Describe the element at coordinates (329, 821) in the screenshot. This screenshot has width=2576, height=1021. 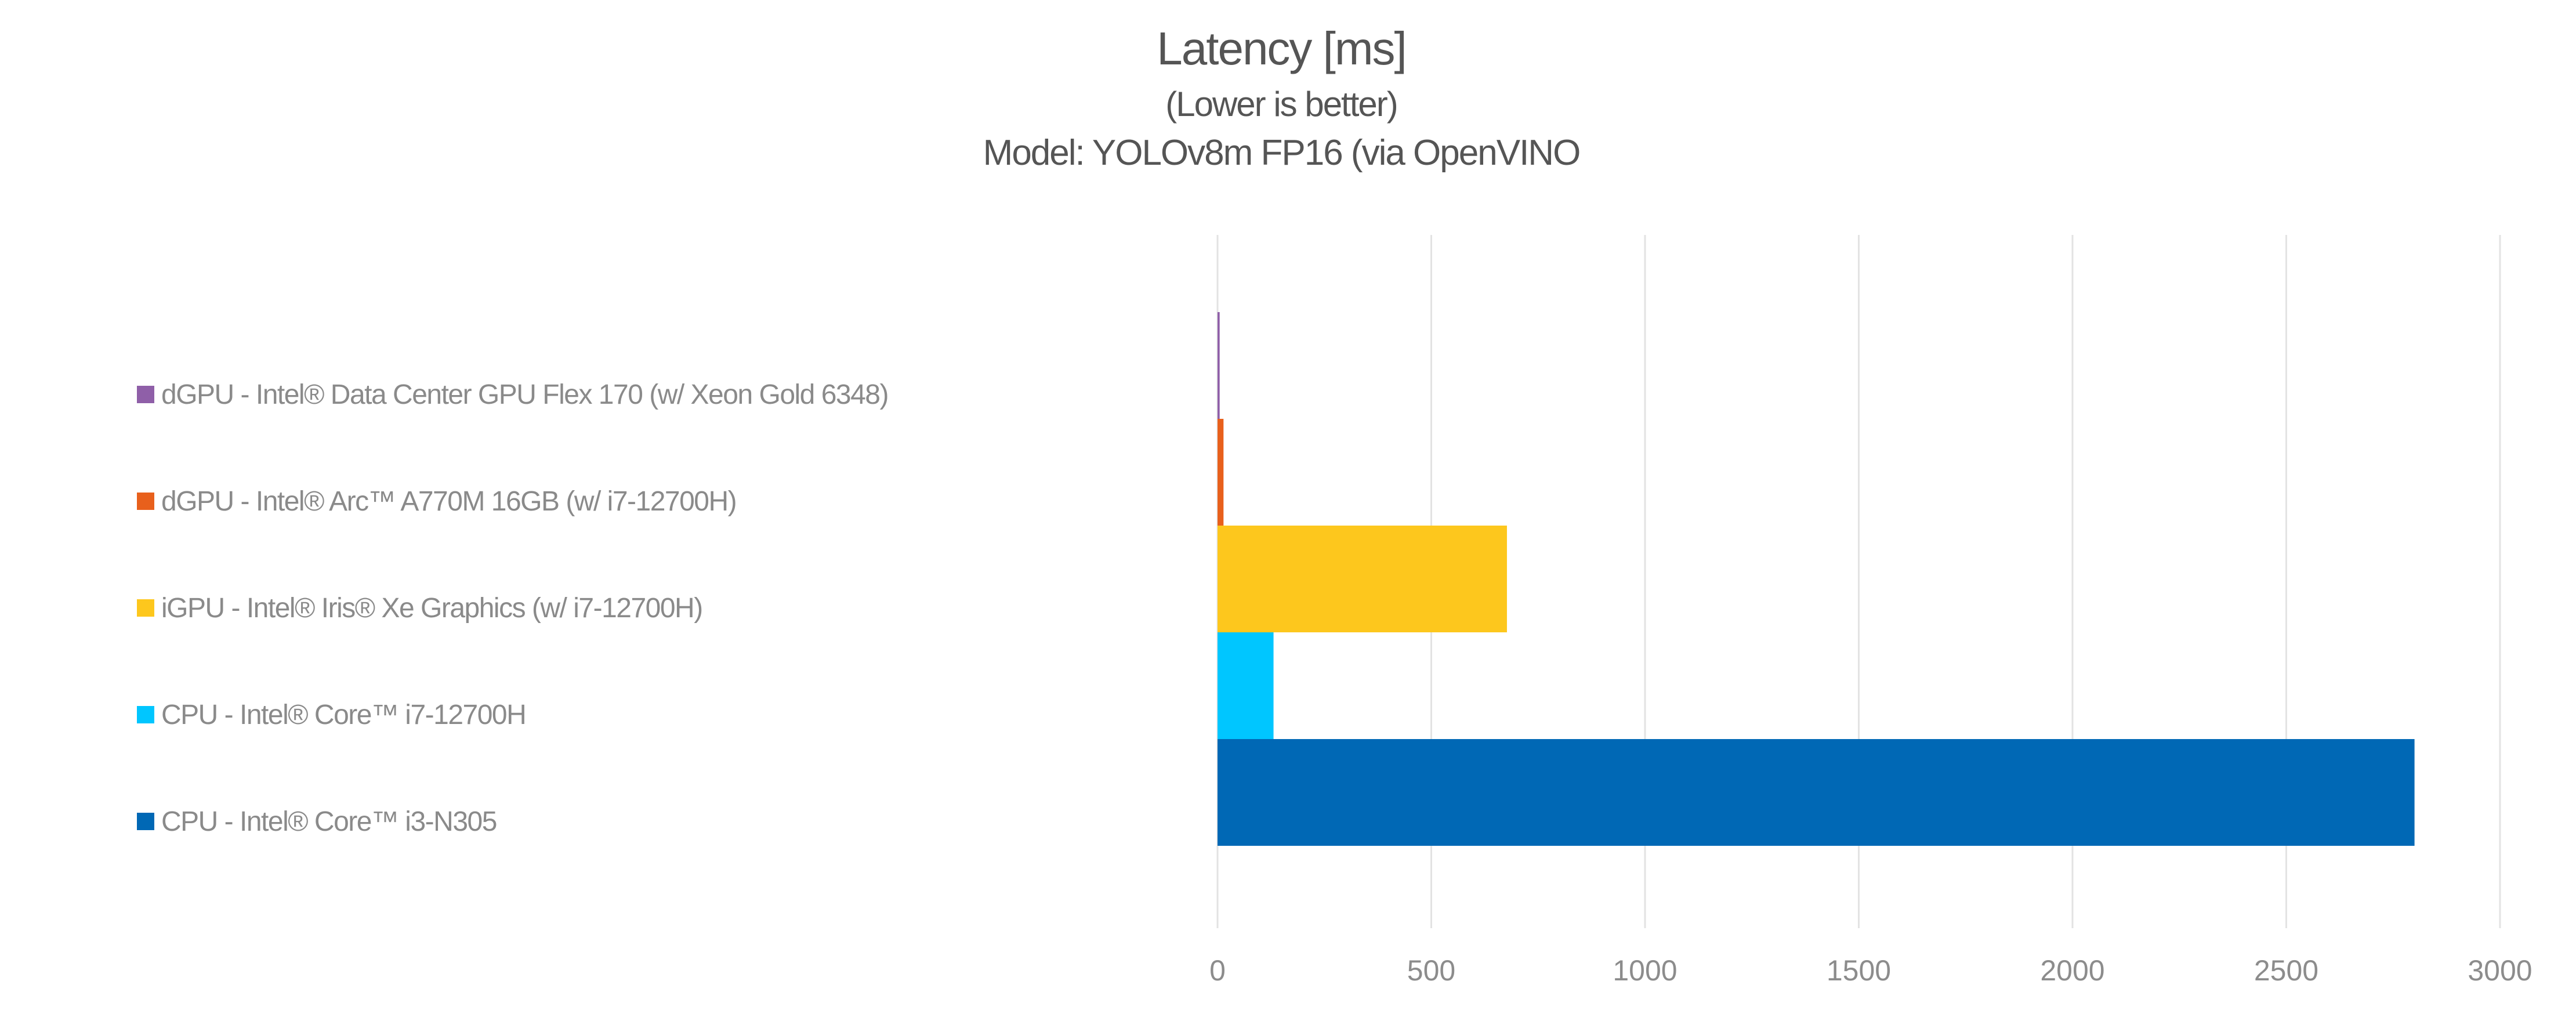
I see `legend-label: CPU - Intel® Core™ i3-N305` at that location.